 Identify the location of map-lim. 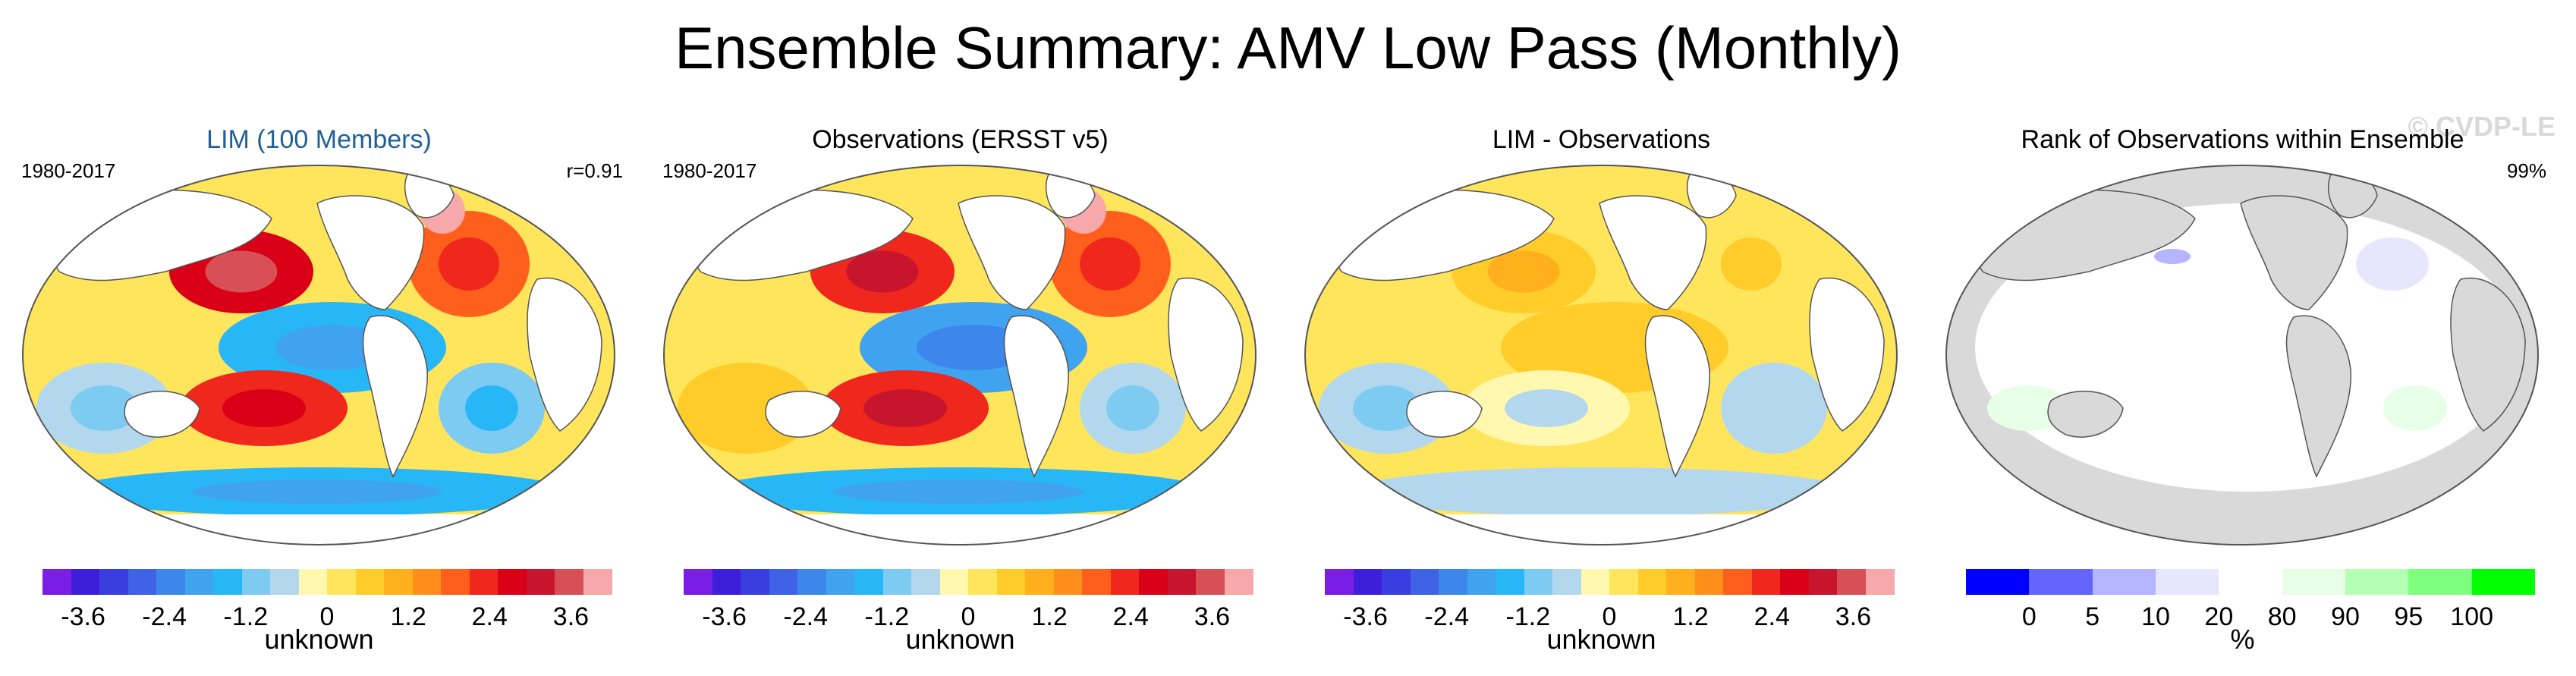
(318, 355).